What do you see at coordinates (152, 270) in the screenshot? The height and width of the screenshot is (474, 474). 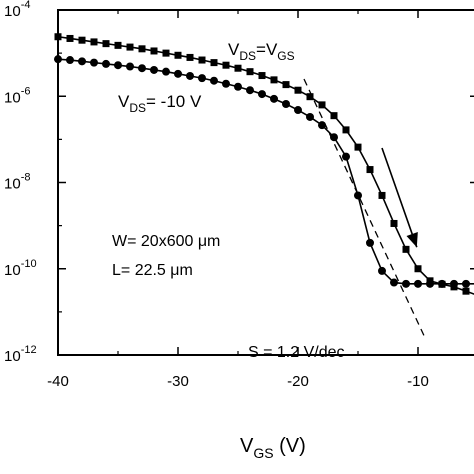 I see `annotation-length: L= 22.5 μm` at bounding box center [152, 270].